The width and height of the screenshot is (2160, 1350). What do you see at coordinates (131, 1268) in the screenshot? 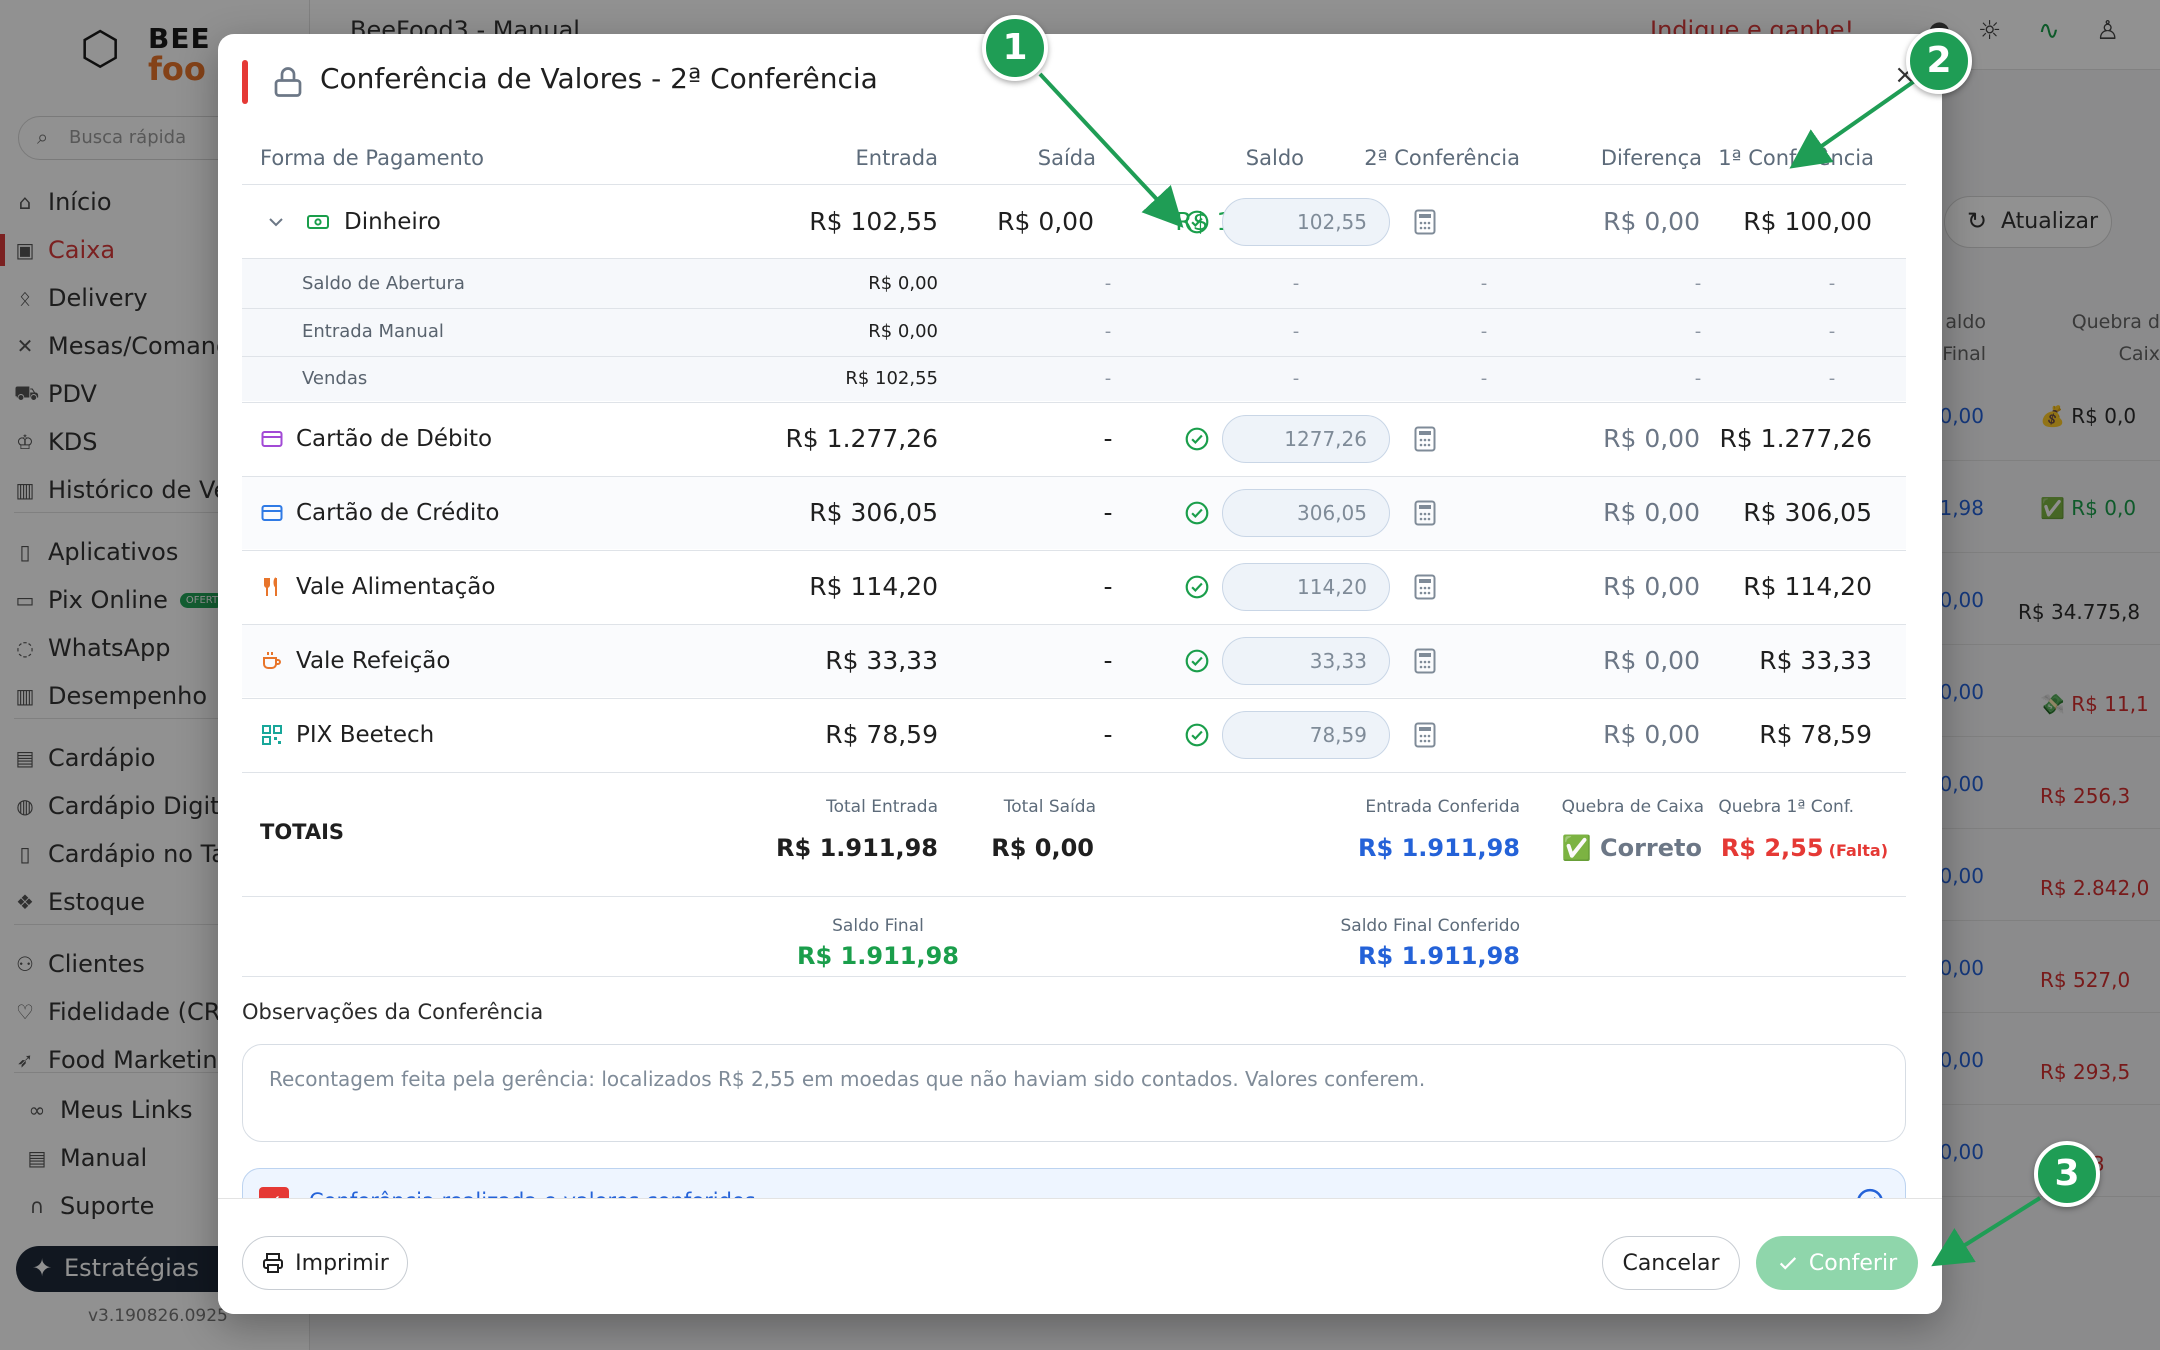
I see `strategies-label: Estratégias` at bounding box center [131, 1268].